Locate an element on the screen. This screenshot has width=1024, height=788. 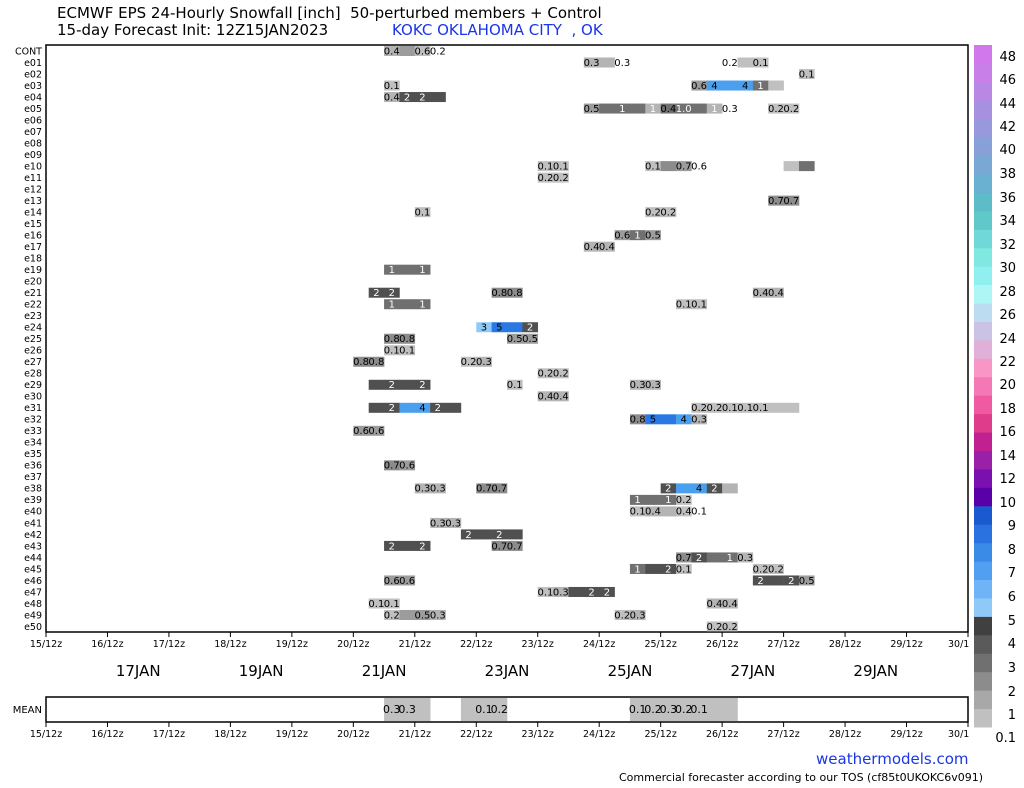
colorbar-tick-label: 38 is located at coordinates (1007, 174).